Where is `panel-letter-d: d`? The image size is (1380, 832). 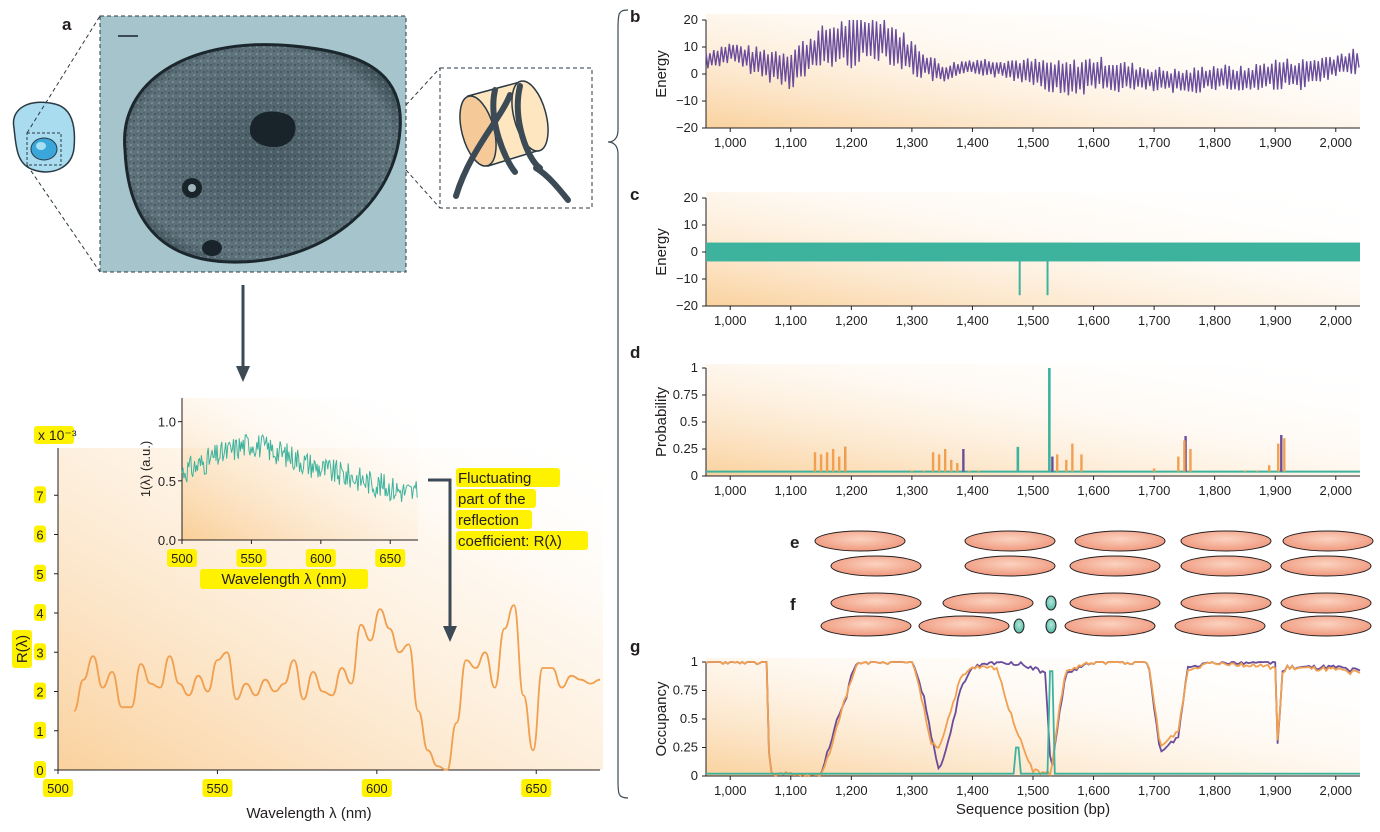
panel-letter-d: d is located at coordinates (635, 352).